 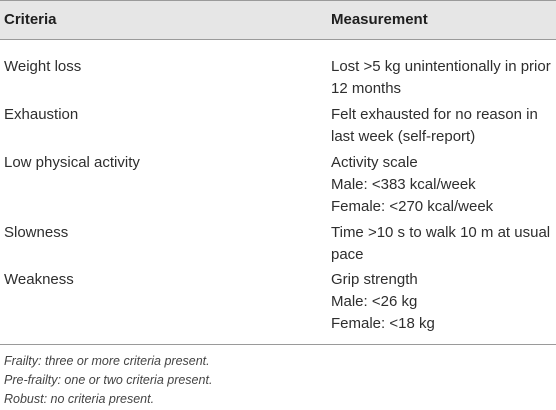 I want to click on measurement-line: 12 months, so click(x=366, y=88).